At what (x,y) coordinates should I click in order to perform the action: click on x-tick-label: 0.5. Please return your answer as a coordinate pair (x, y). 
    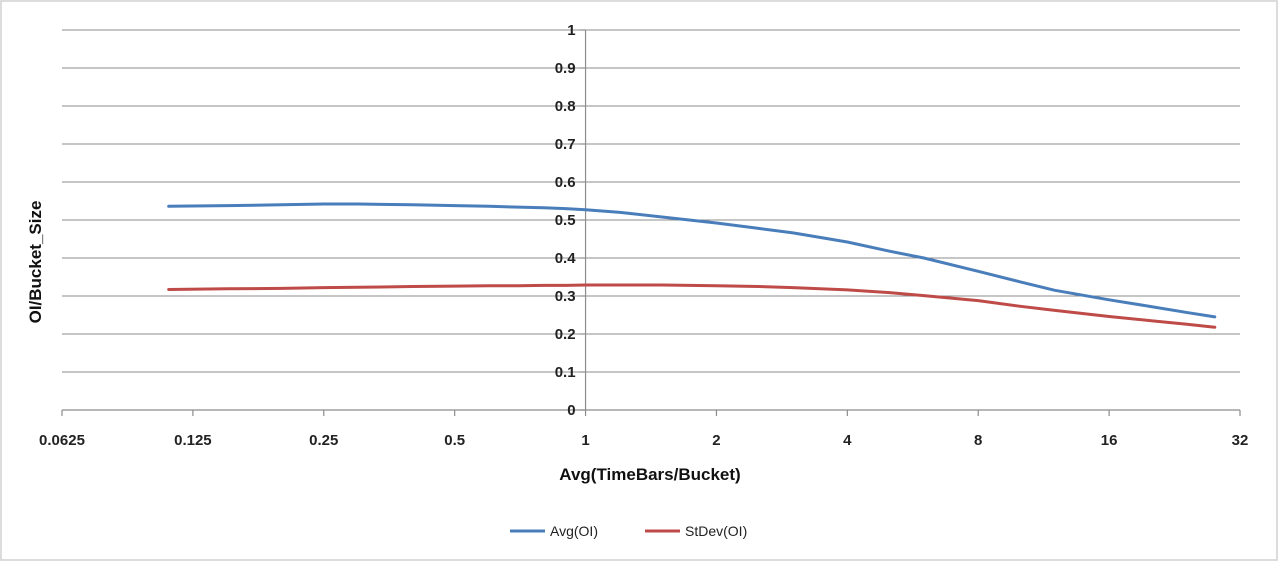
    Looking at the image, I should click on (454, 440).